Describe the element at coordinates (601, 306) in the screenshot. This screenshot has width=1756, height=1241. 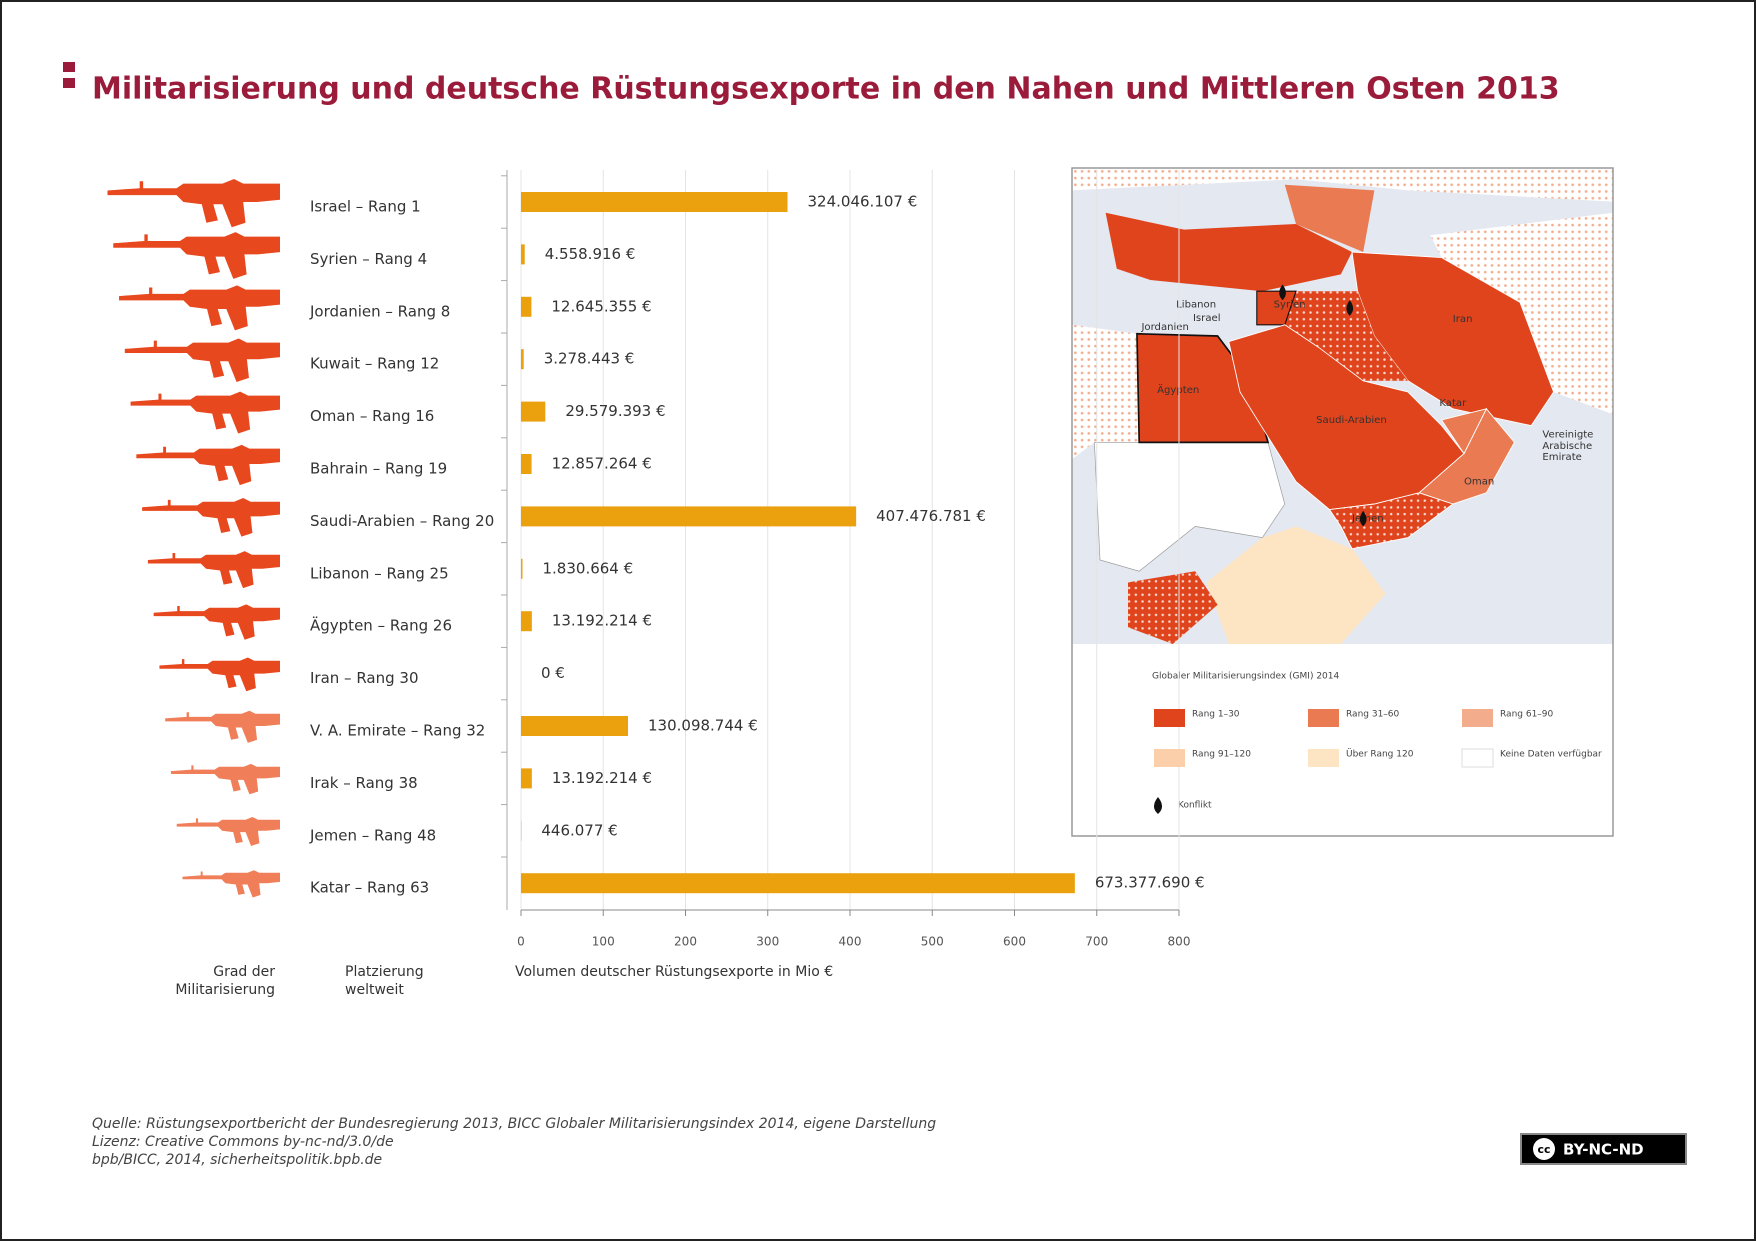
I see `value-label: 12.645.355 €` at that location.